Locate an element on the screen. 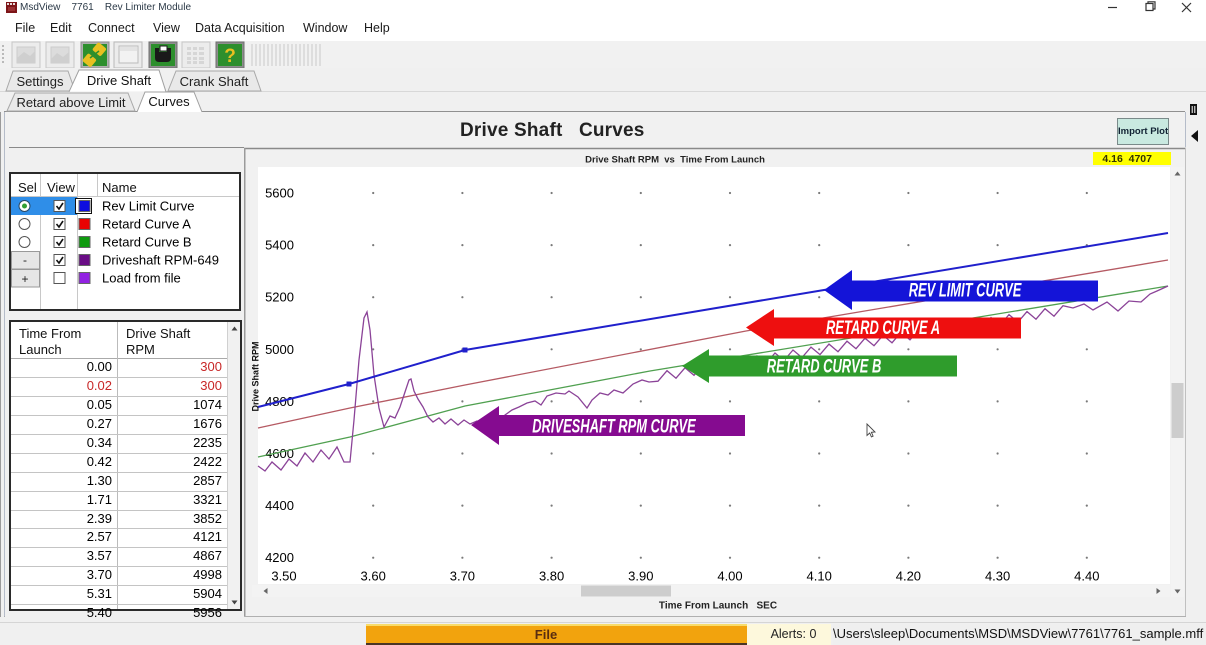  svg-text: Drive Shaft RPM is located at coordinates (256, 376).